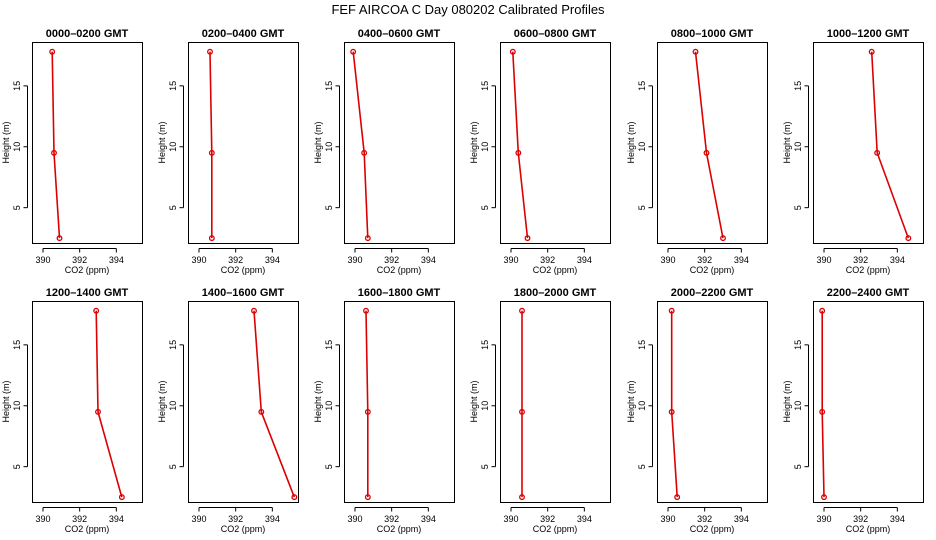  What do you see at coordinates (399, 34) in the screenshot?
I see `panel-title: 0400–0600 GMT` at bounding box center [399, 34].